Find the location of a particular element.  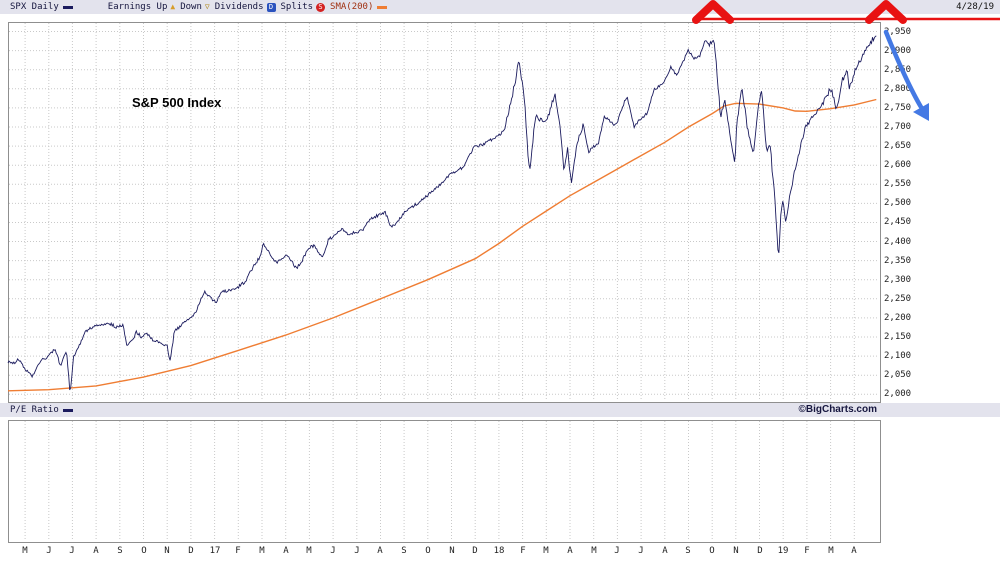

y-axis-label: 2,150 is located at coordinates (898, 337).